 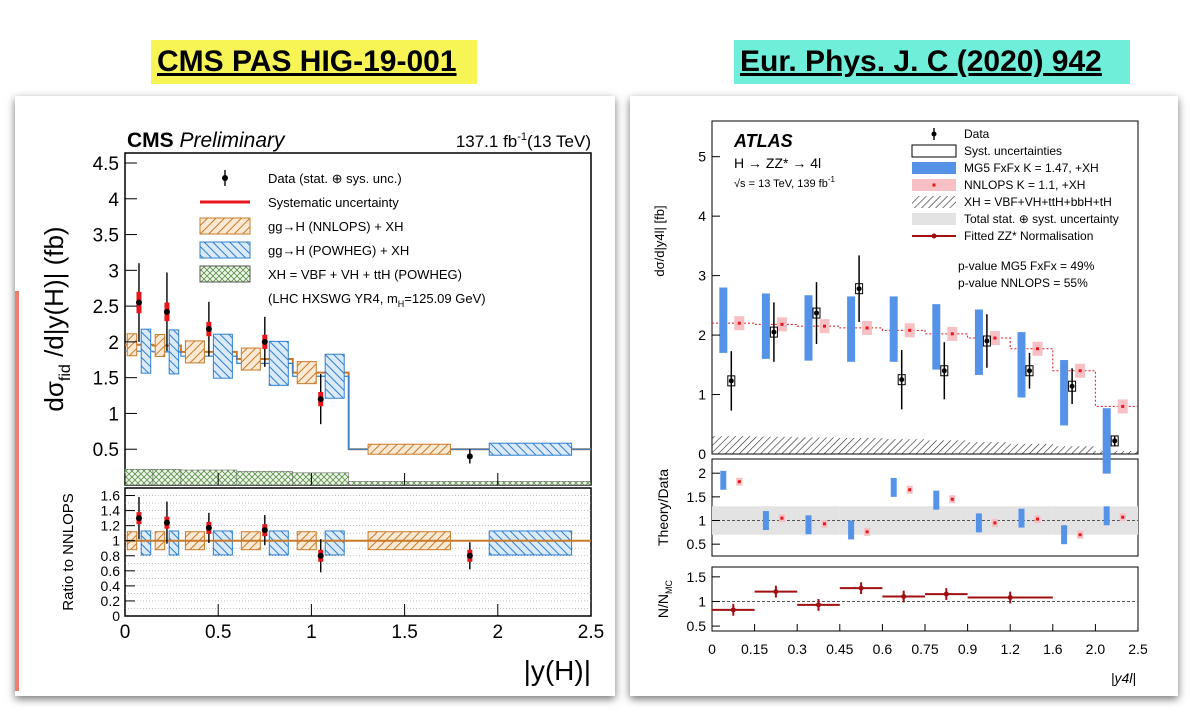 What do you see at coordinates (365, 274) in the screenshot?
I see `cms-legend-label: XH = VBF + VH + ttH (POWHEG)` at bounding box center [365, 274].